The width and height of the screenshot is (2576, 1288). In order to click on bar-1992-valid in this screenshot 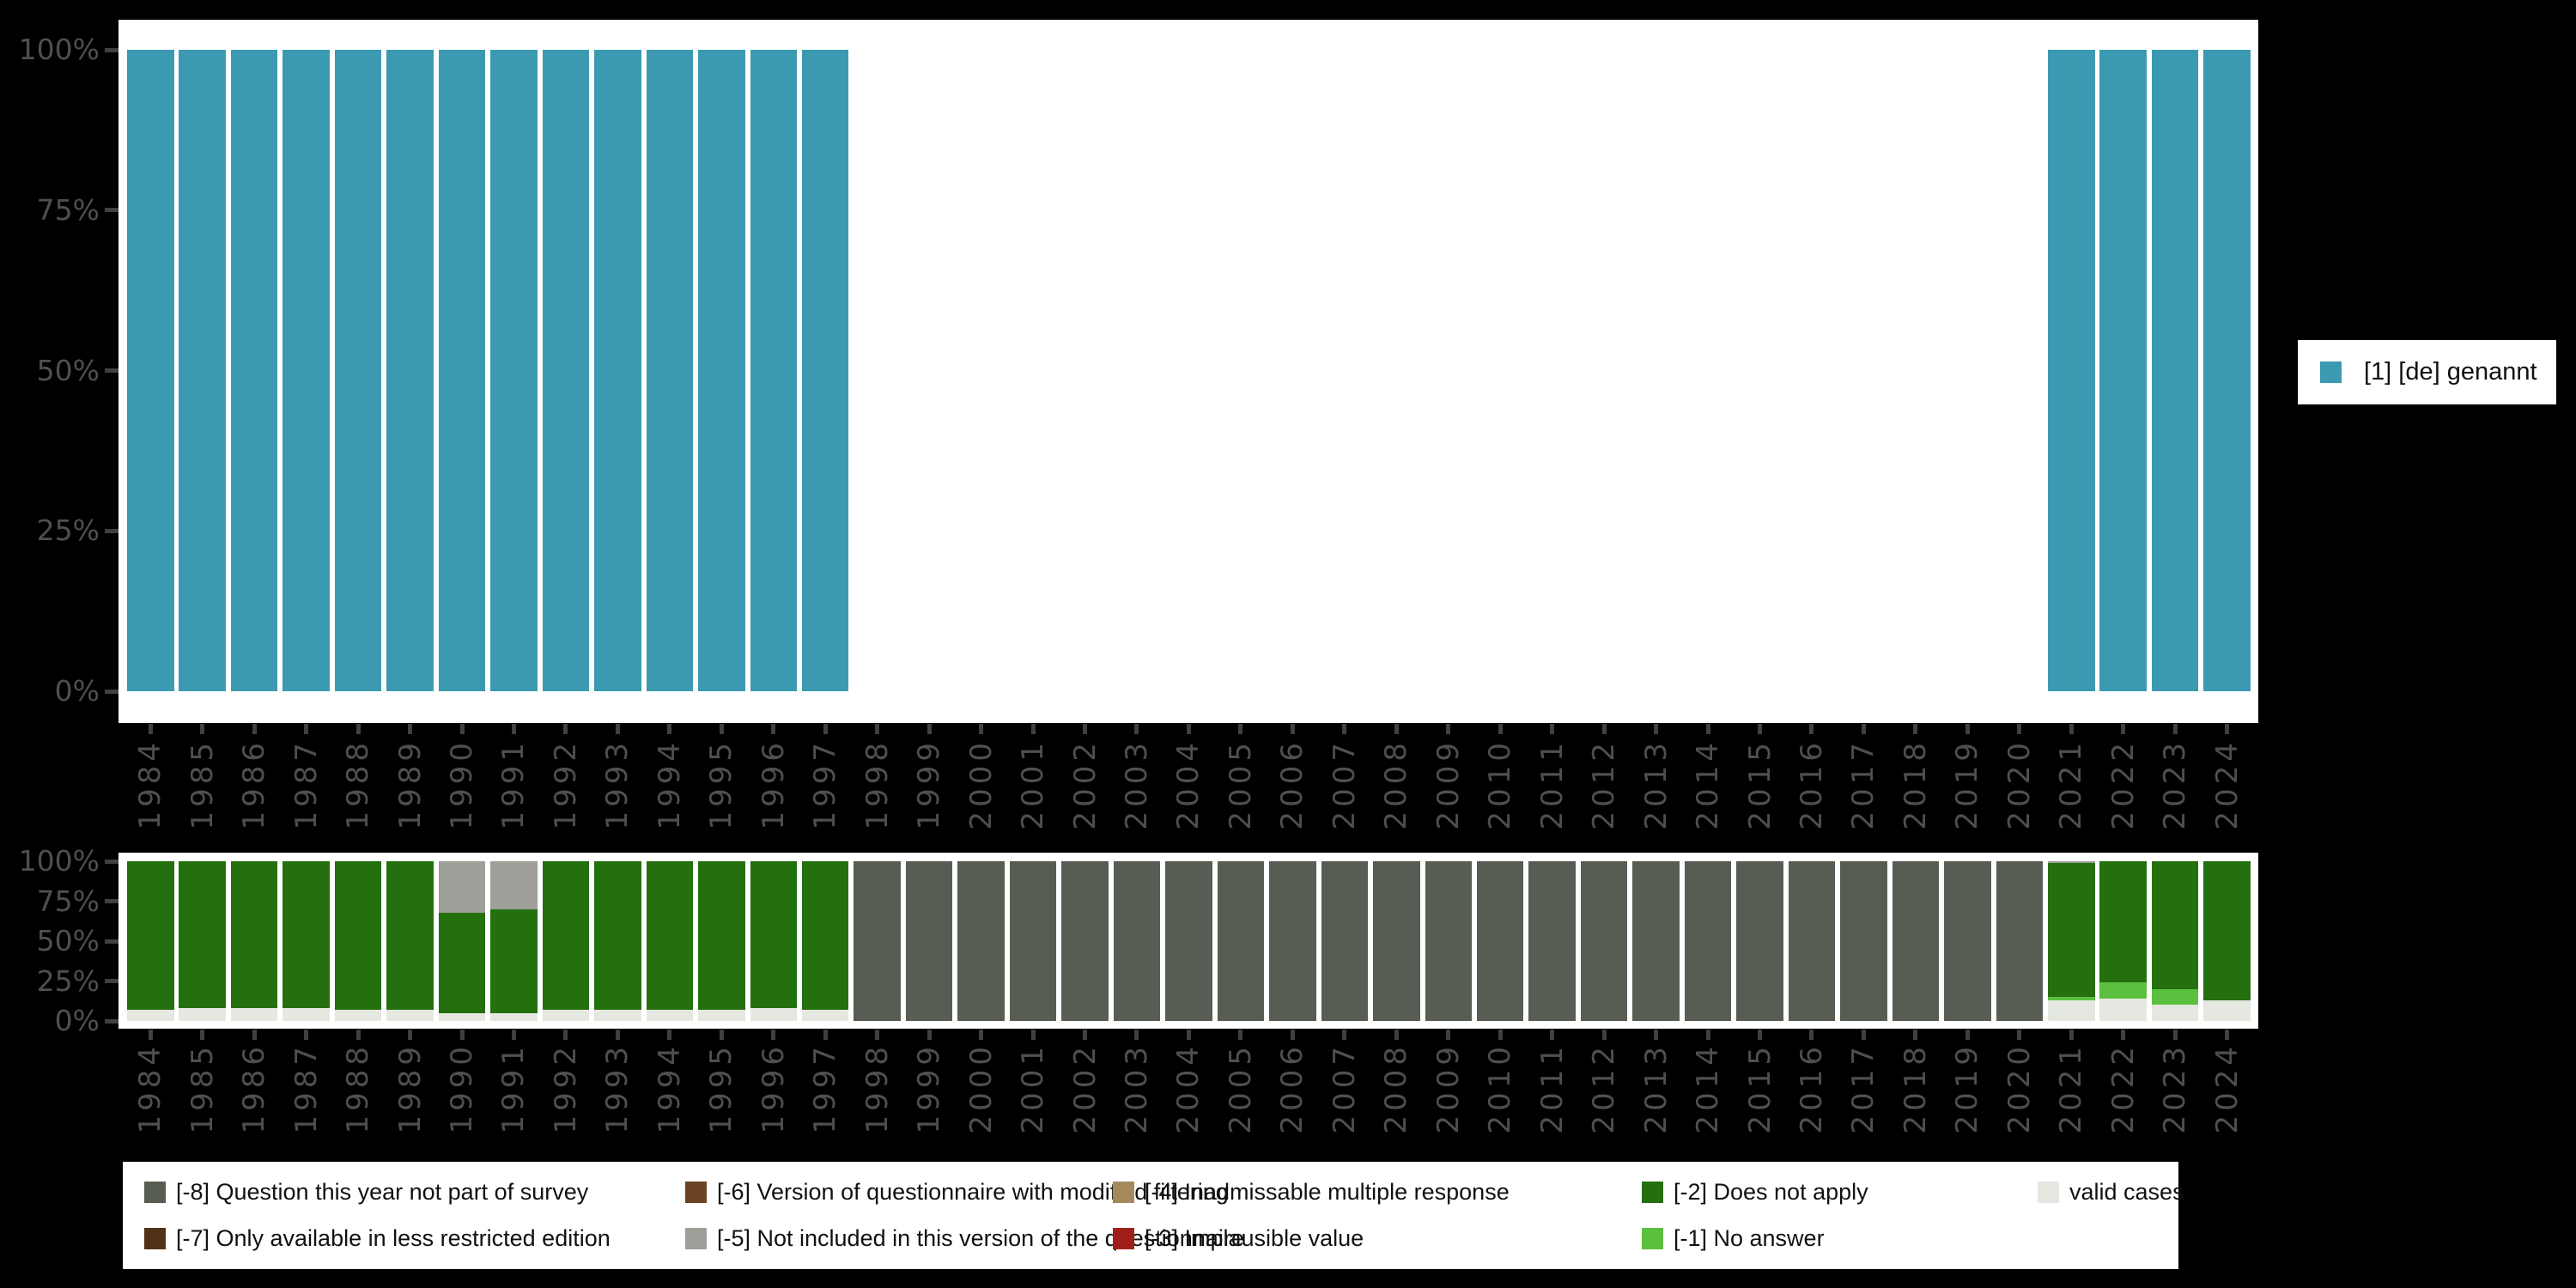, I will do `click(566, 1015)`.